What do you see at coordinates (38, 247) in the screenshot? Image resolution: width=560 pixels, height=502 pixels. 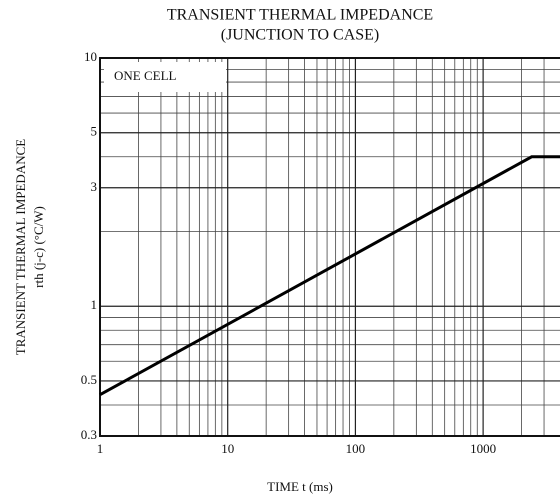 I see `y-axis-label-units: rth (j-c) (°C/W)` at bounding box center [38, 247].